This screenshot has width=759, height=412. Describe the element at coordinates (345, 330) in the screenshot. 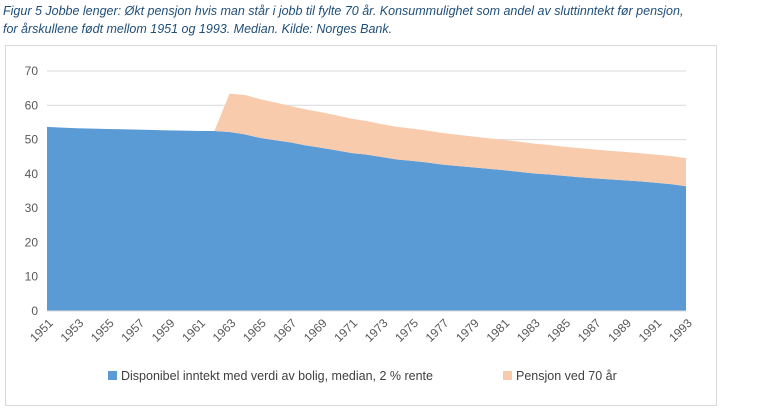

I see `x-tick-label-1971: 1971` at that location.